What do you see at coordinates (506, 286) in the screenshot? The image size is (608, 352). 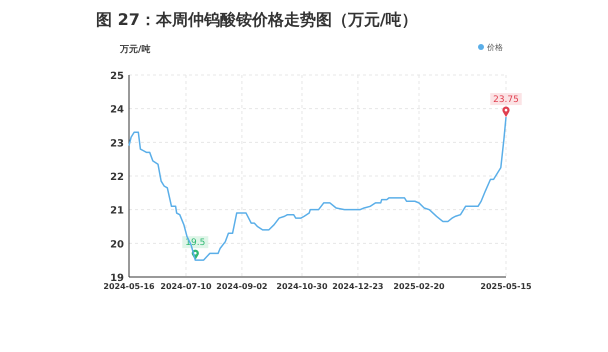 I see `x-tick-label: 2025-05-15` at bounding box center [506, 286].